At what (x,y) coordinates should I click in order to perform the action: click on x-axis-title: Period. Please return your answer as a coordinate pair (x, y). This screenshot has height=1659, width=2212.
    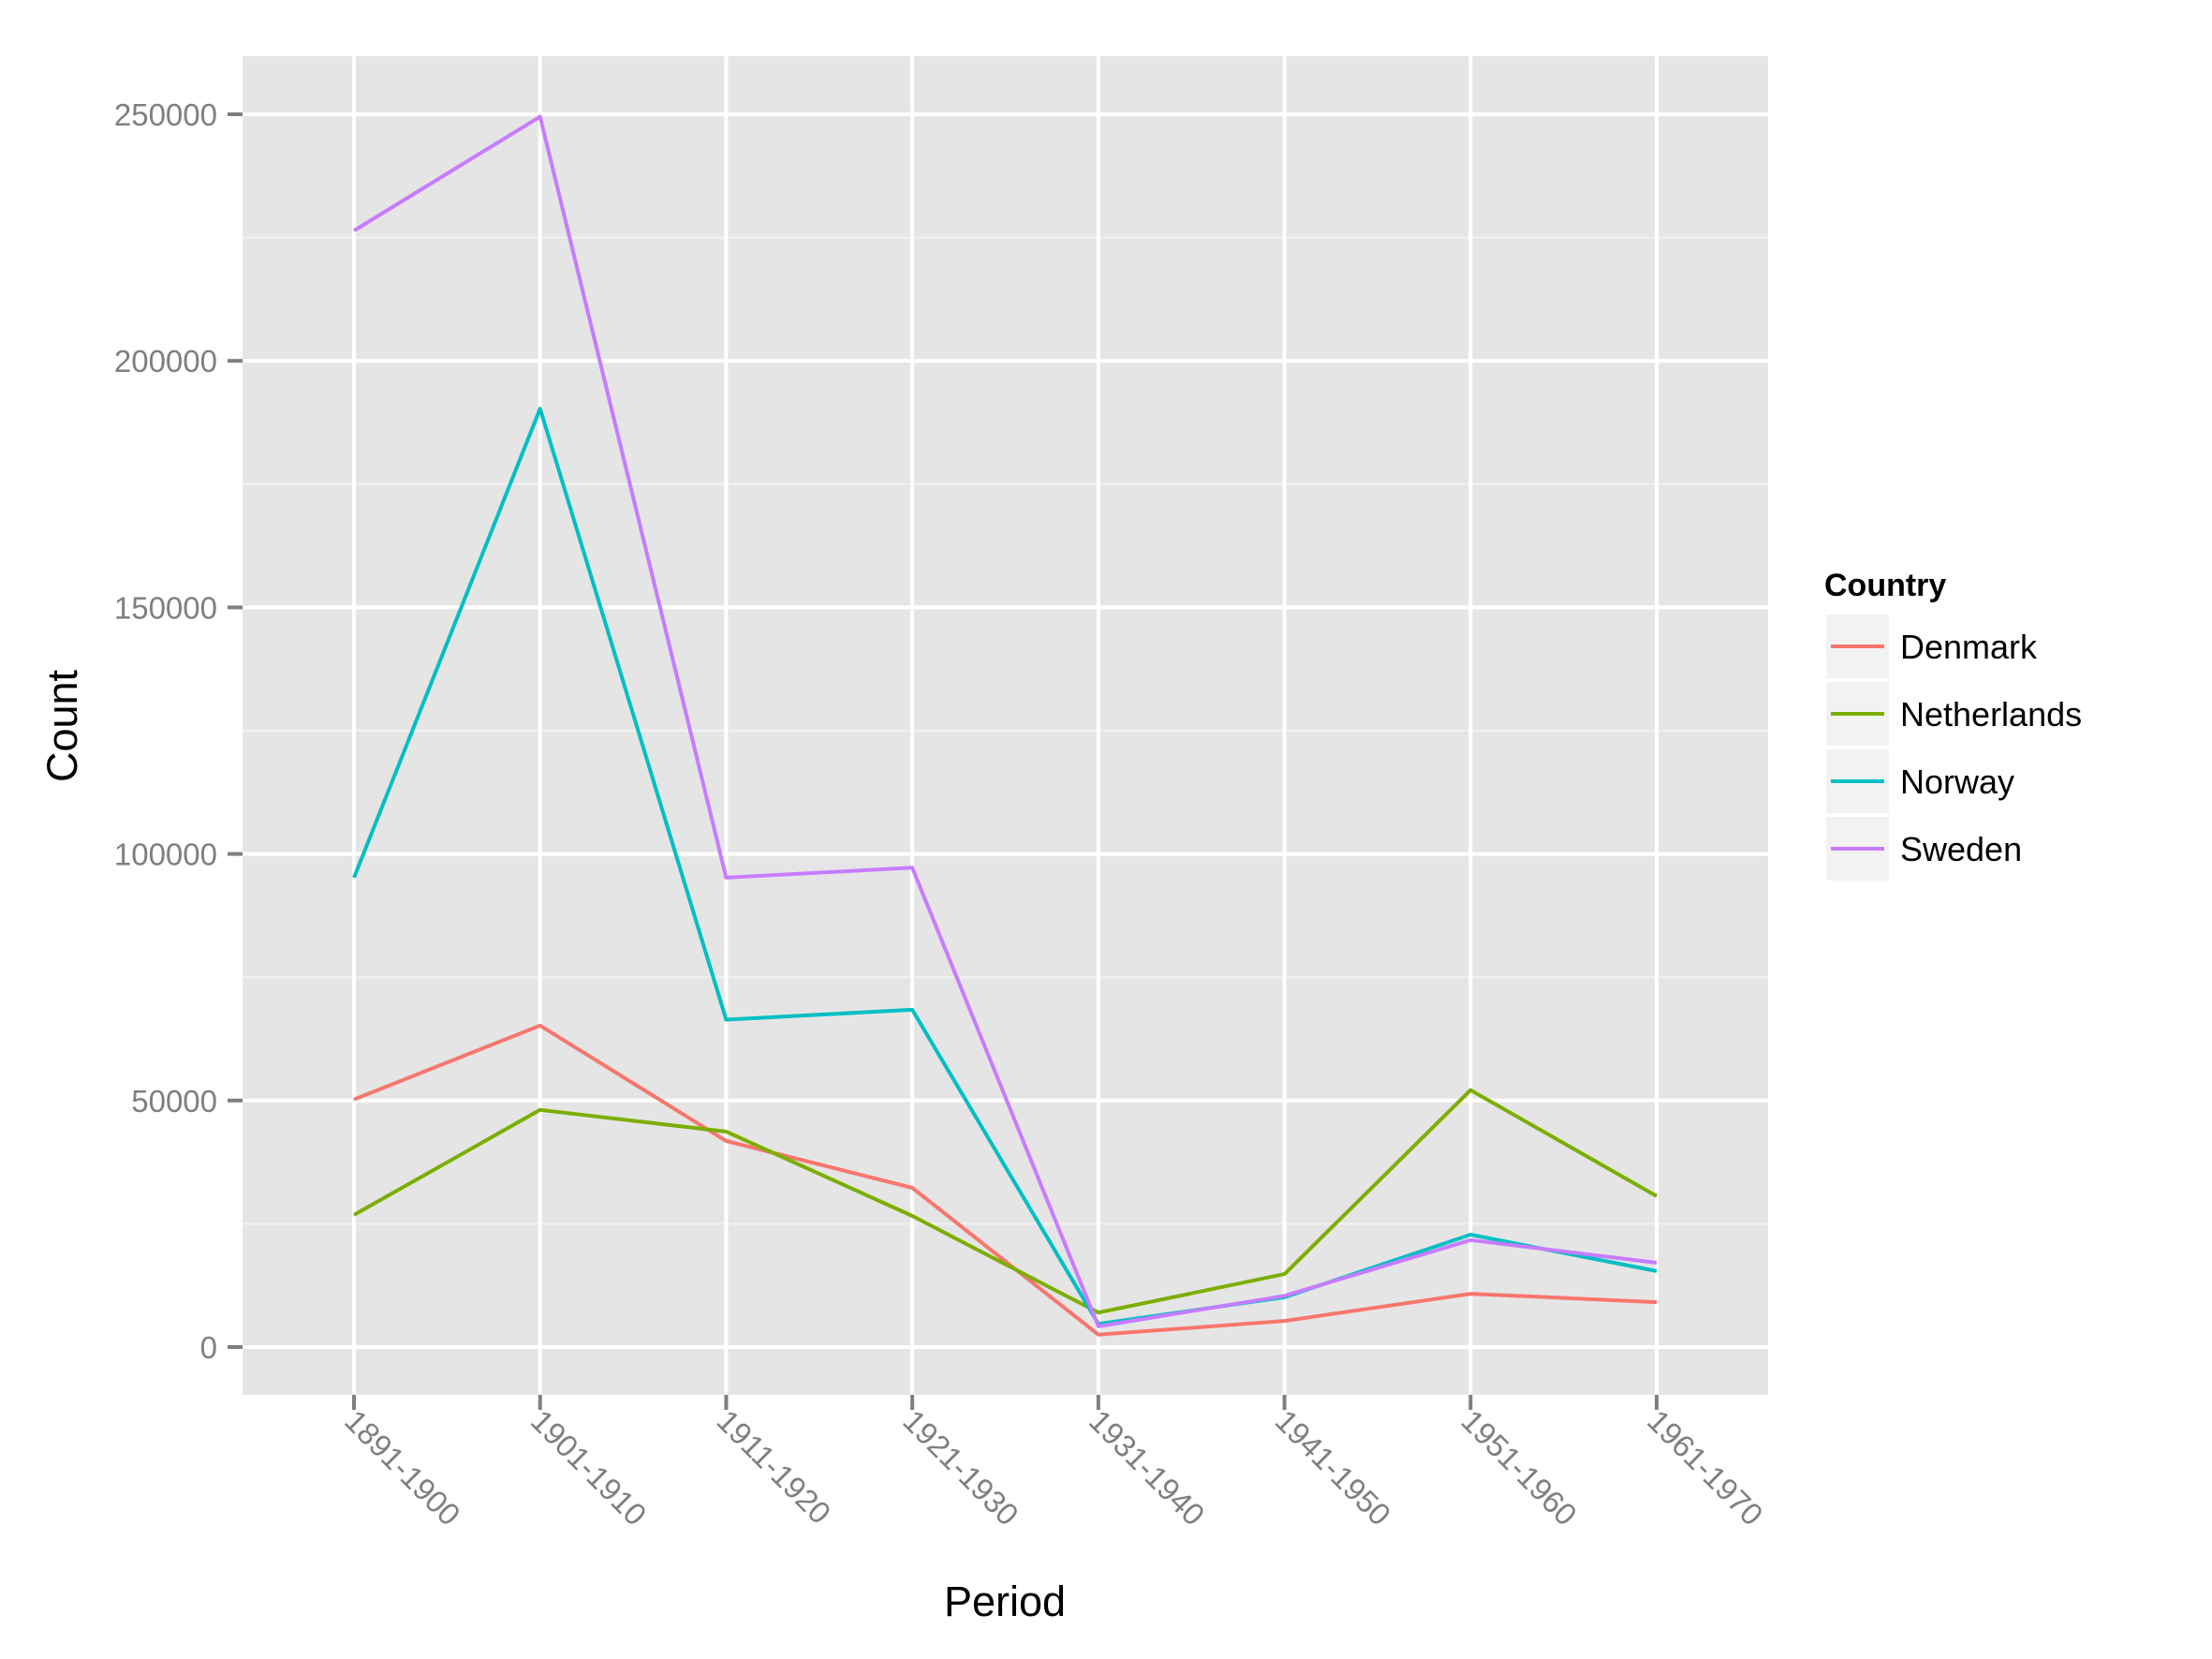
    Looking at the image, I should click on (1005, 1602).